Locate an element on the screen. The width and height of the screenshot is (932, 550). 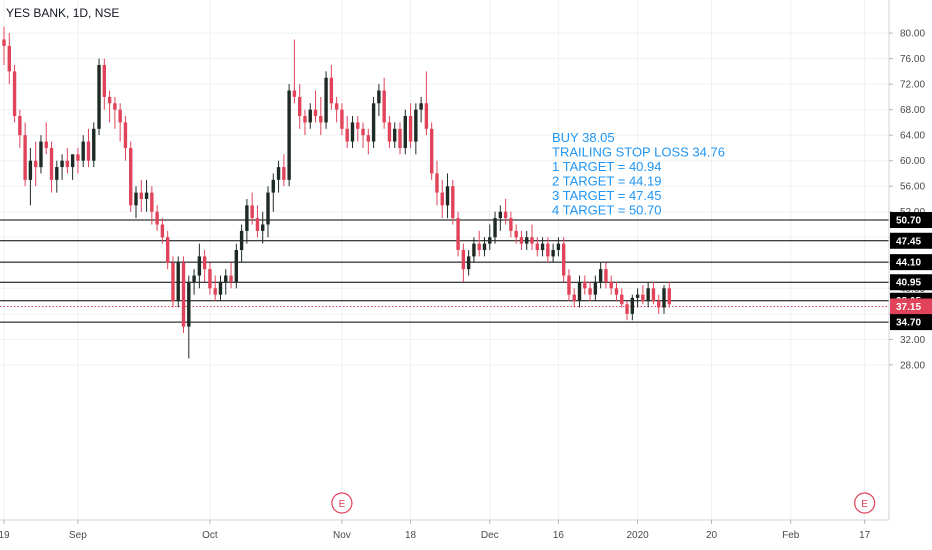
annotation-line: 4 TARGET = 50.70 is located at coordinates (606, 210).